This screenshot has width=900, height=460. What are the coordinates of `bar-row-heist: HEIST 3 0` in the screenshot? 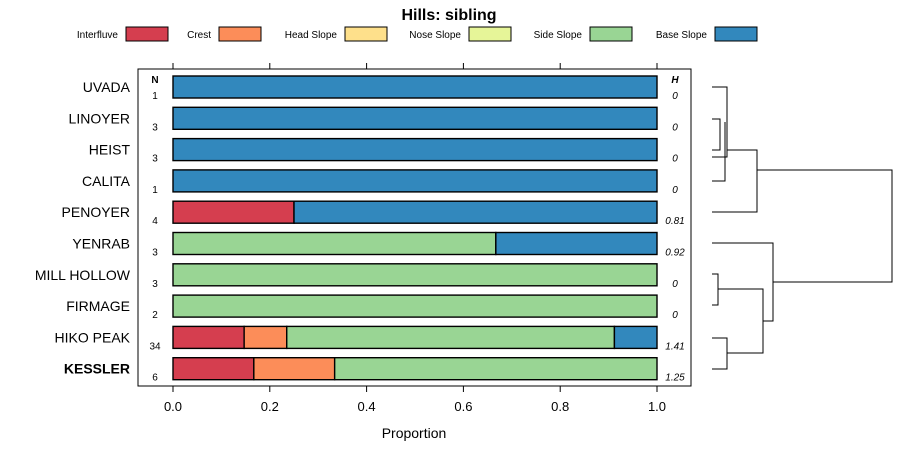 It's located at (383, 151).